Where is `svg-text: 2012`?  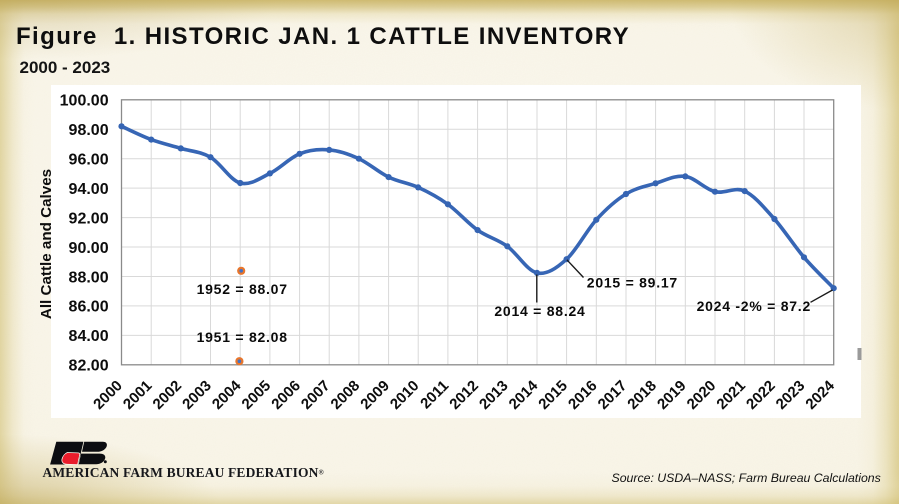 svg-text: 2012 is located at coordinates (464, 395).